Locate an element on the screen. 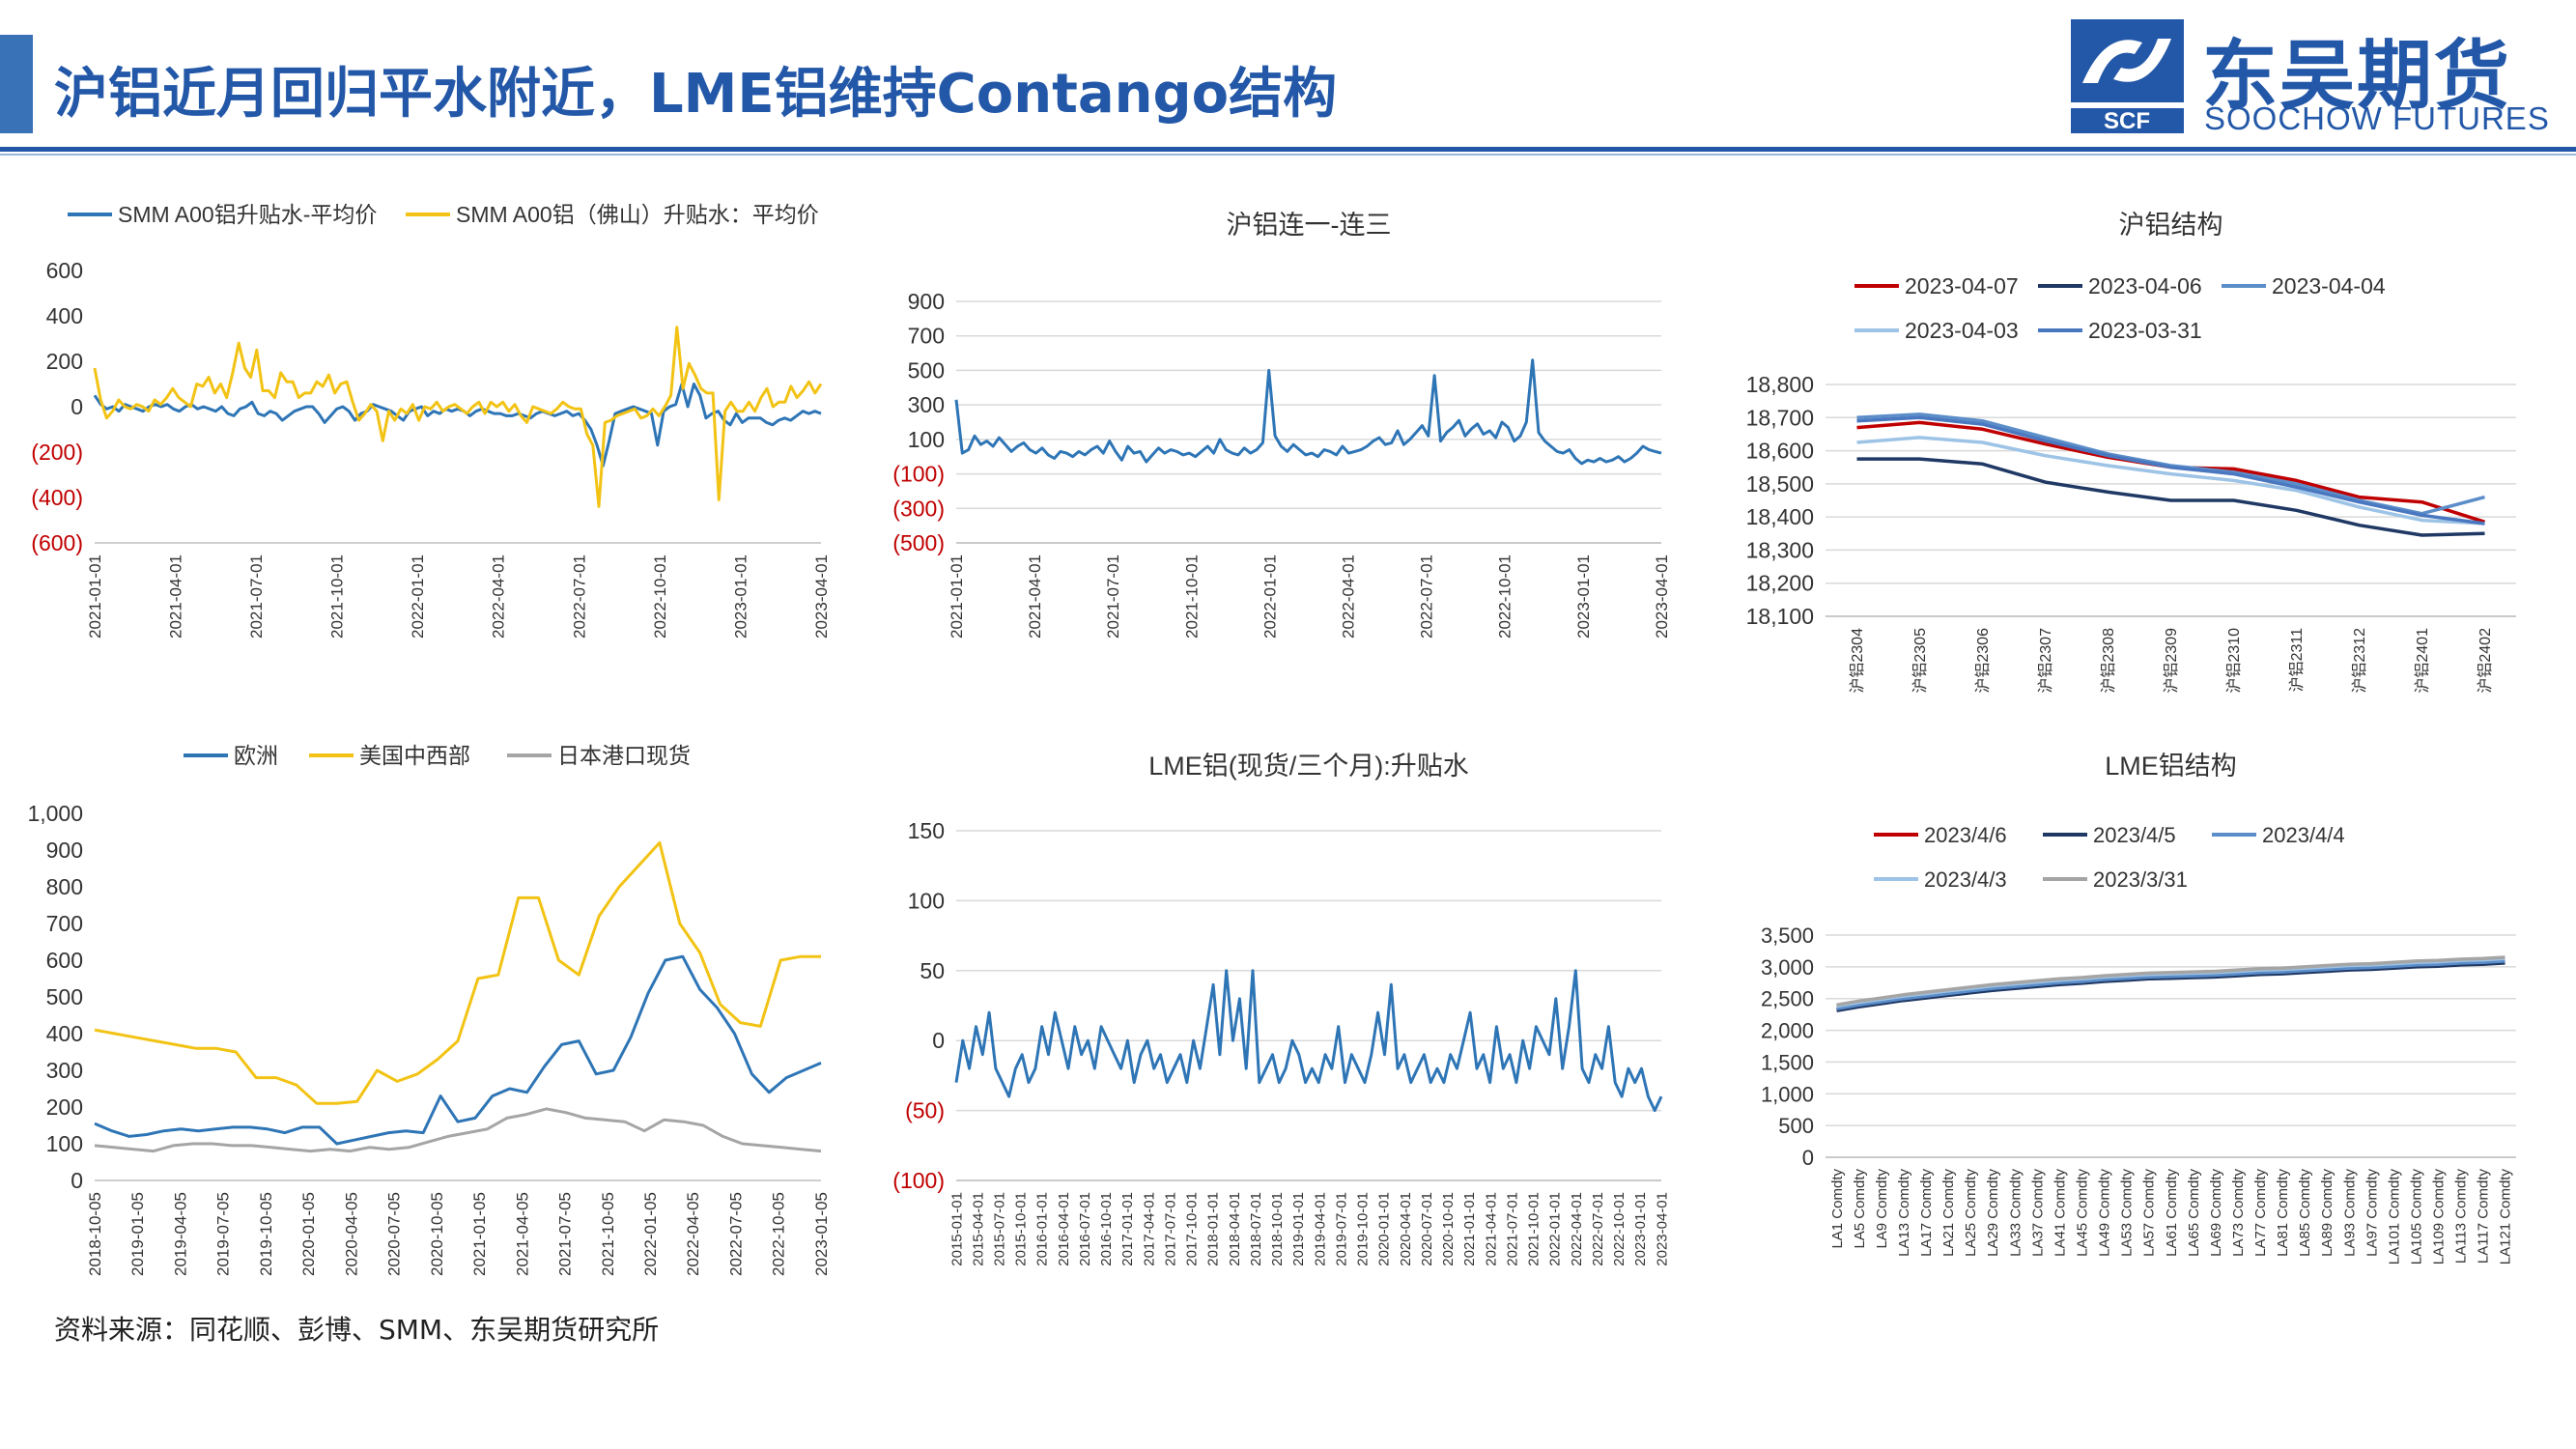 The width and height of the screenshot is (2576, 1449). x-tick-label: 2022-10-01 is located at coordinates (660, 596).